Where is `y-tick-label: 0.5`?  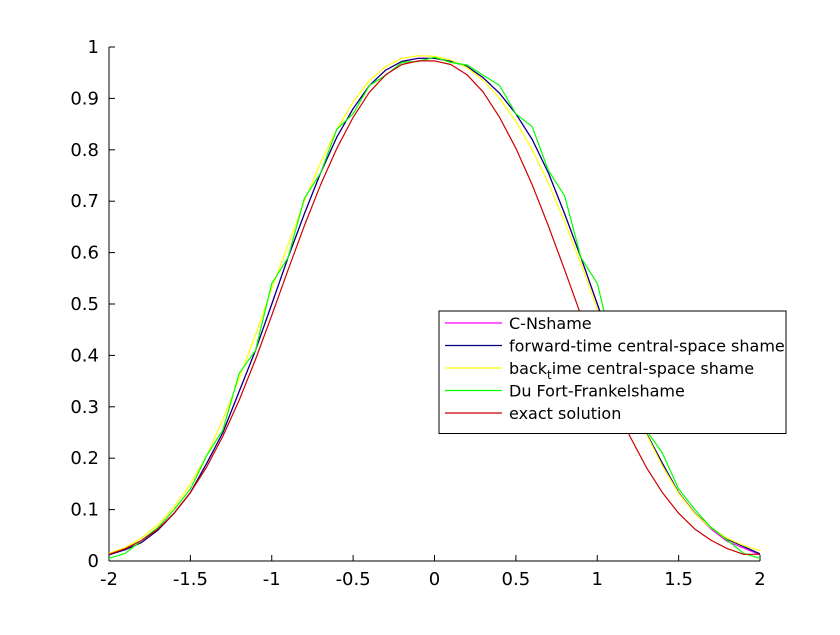 y-tick-label: 0.5 is located at coordinates (84, 304).